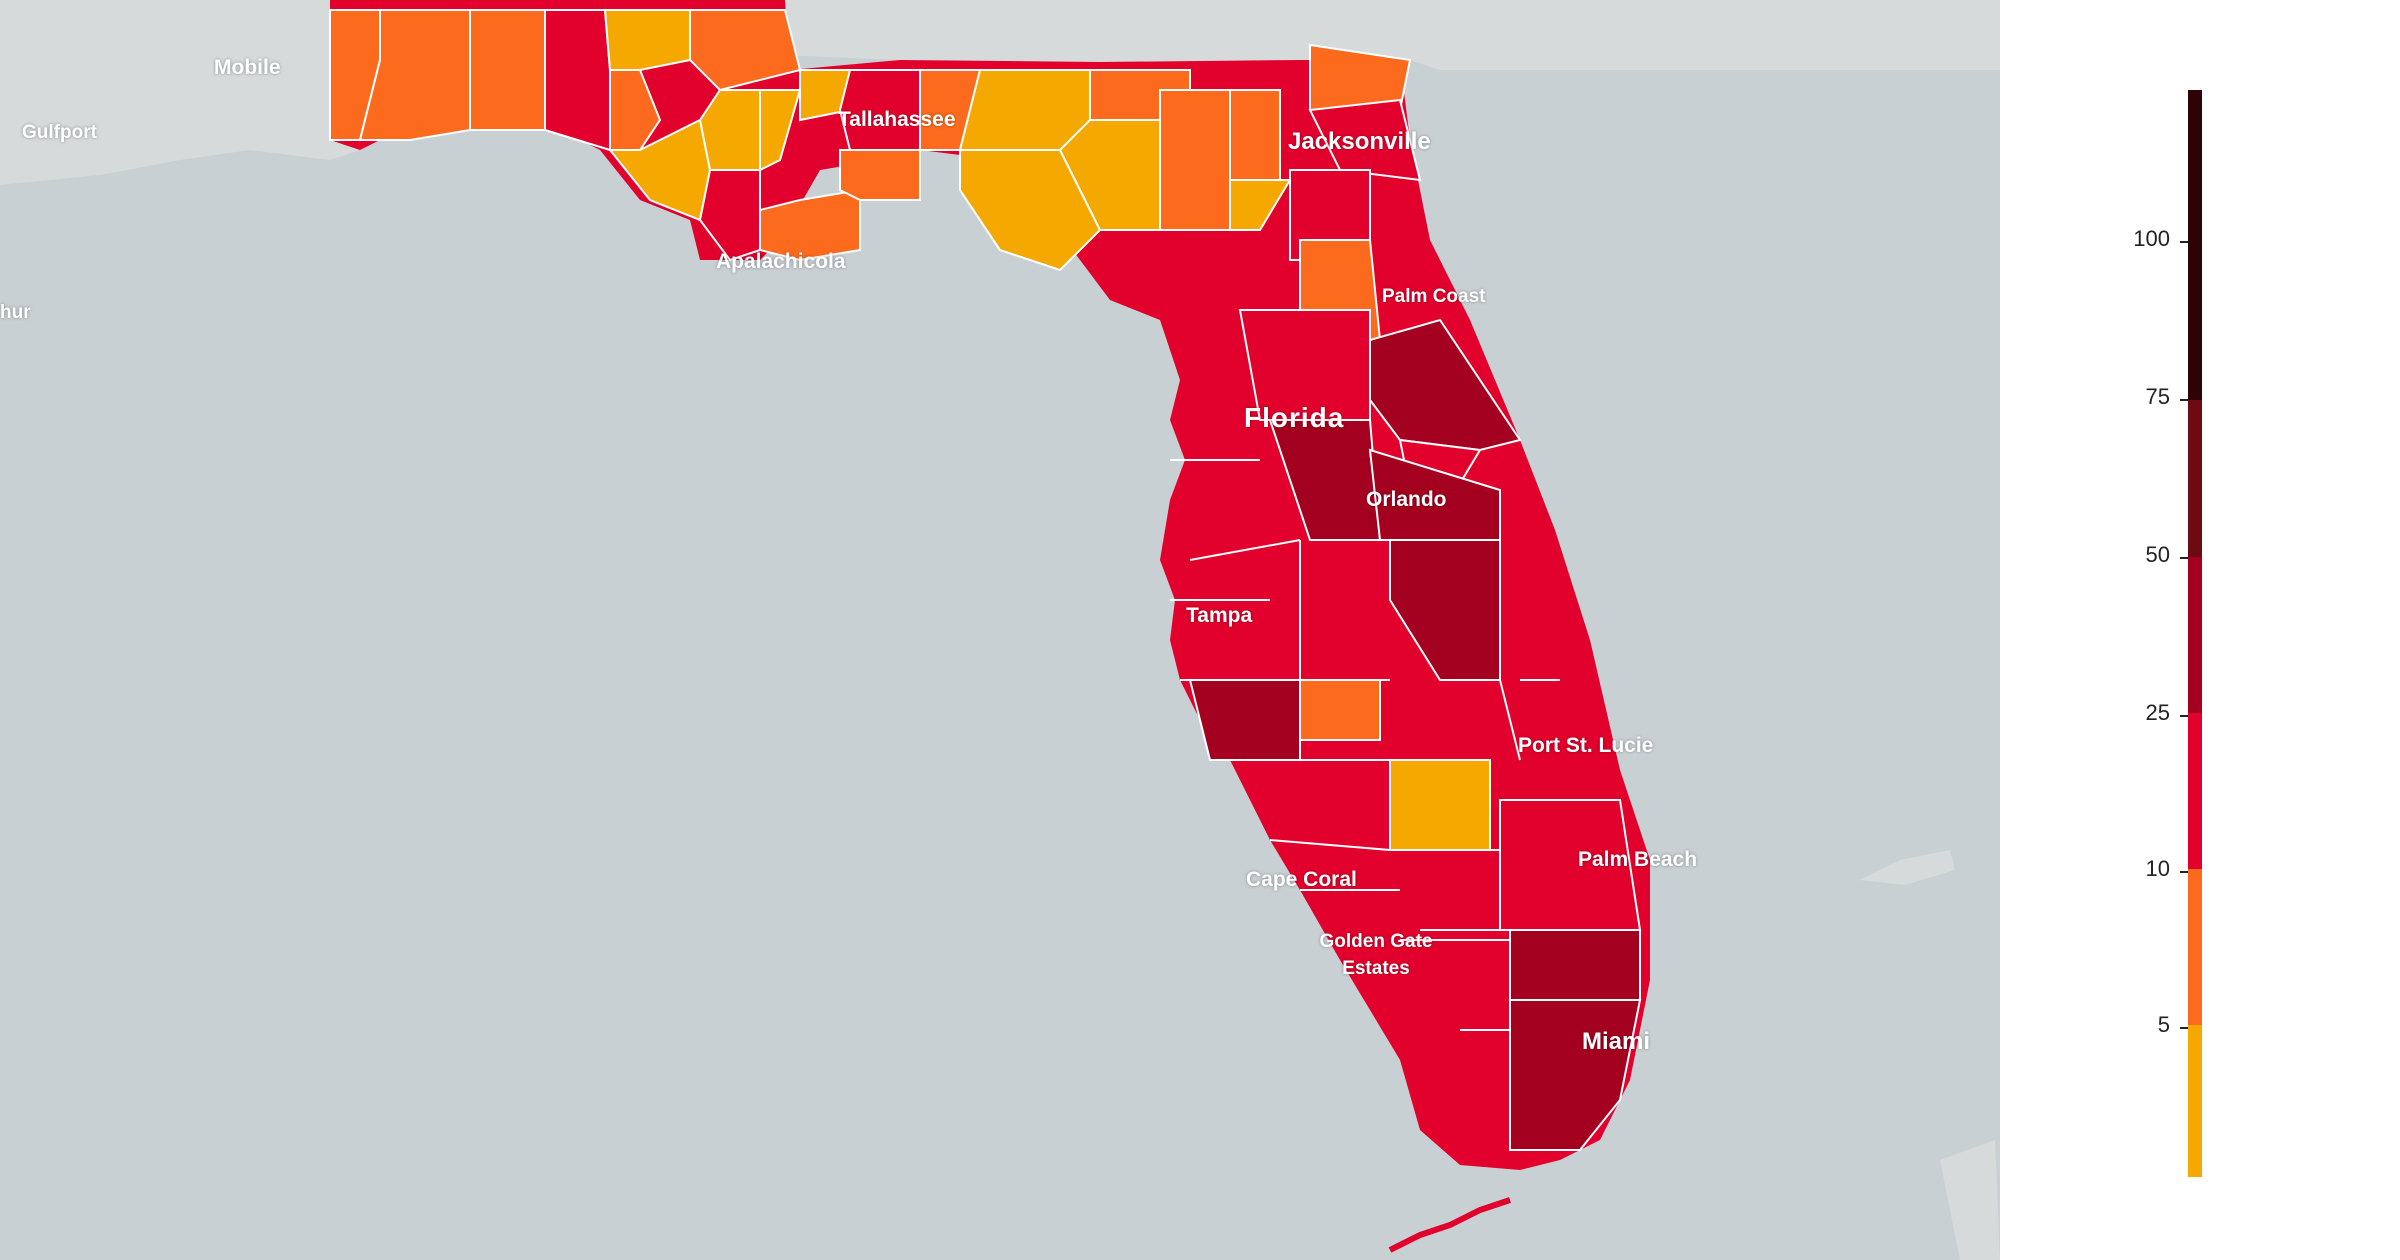 Image resolution: width=2400 pixels, height=1260 pixels. What do you see at coordinates (577, 80) in the screenshot?
I see `county-walton` at bounding box center [577, 80].